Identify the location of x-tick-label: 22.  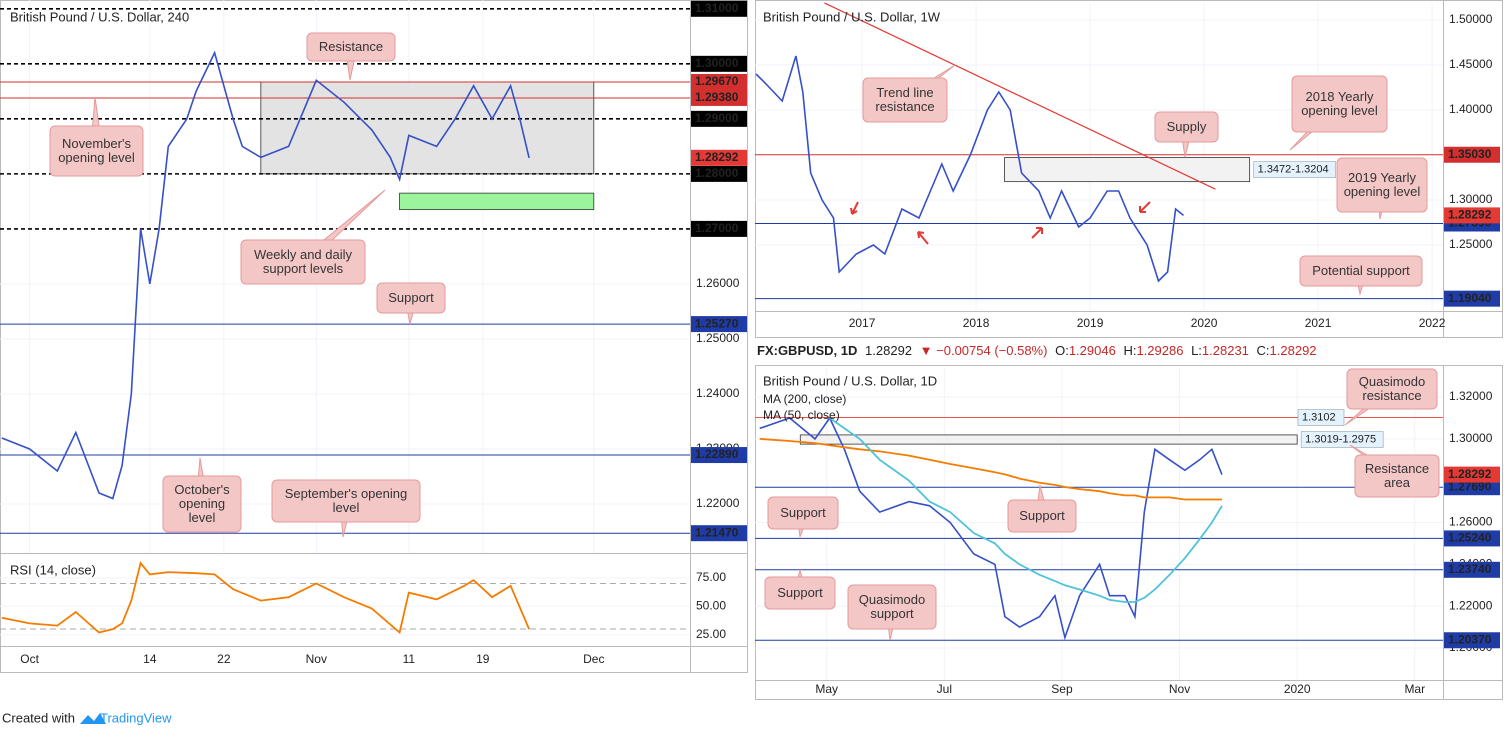
(224, 659).